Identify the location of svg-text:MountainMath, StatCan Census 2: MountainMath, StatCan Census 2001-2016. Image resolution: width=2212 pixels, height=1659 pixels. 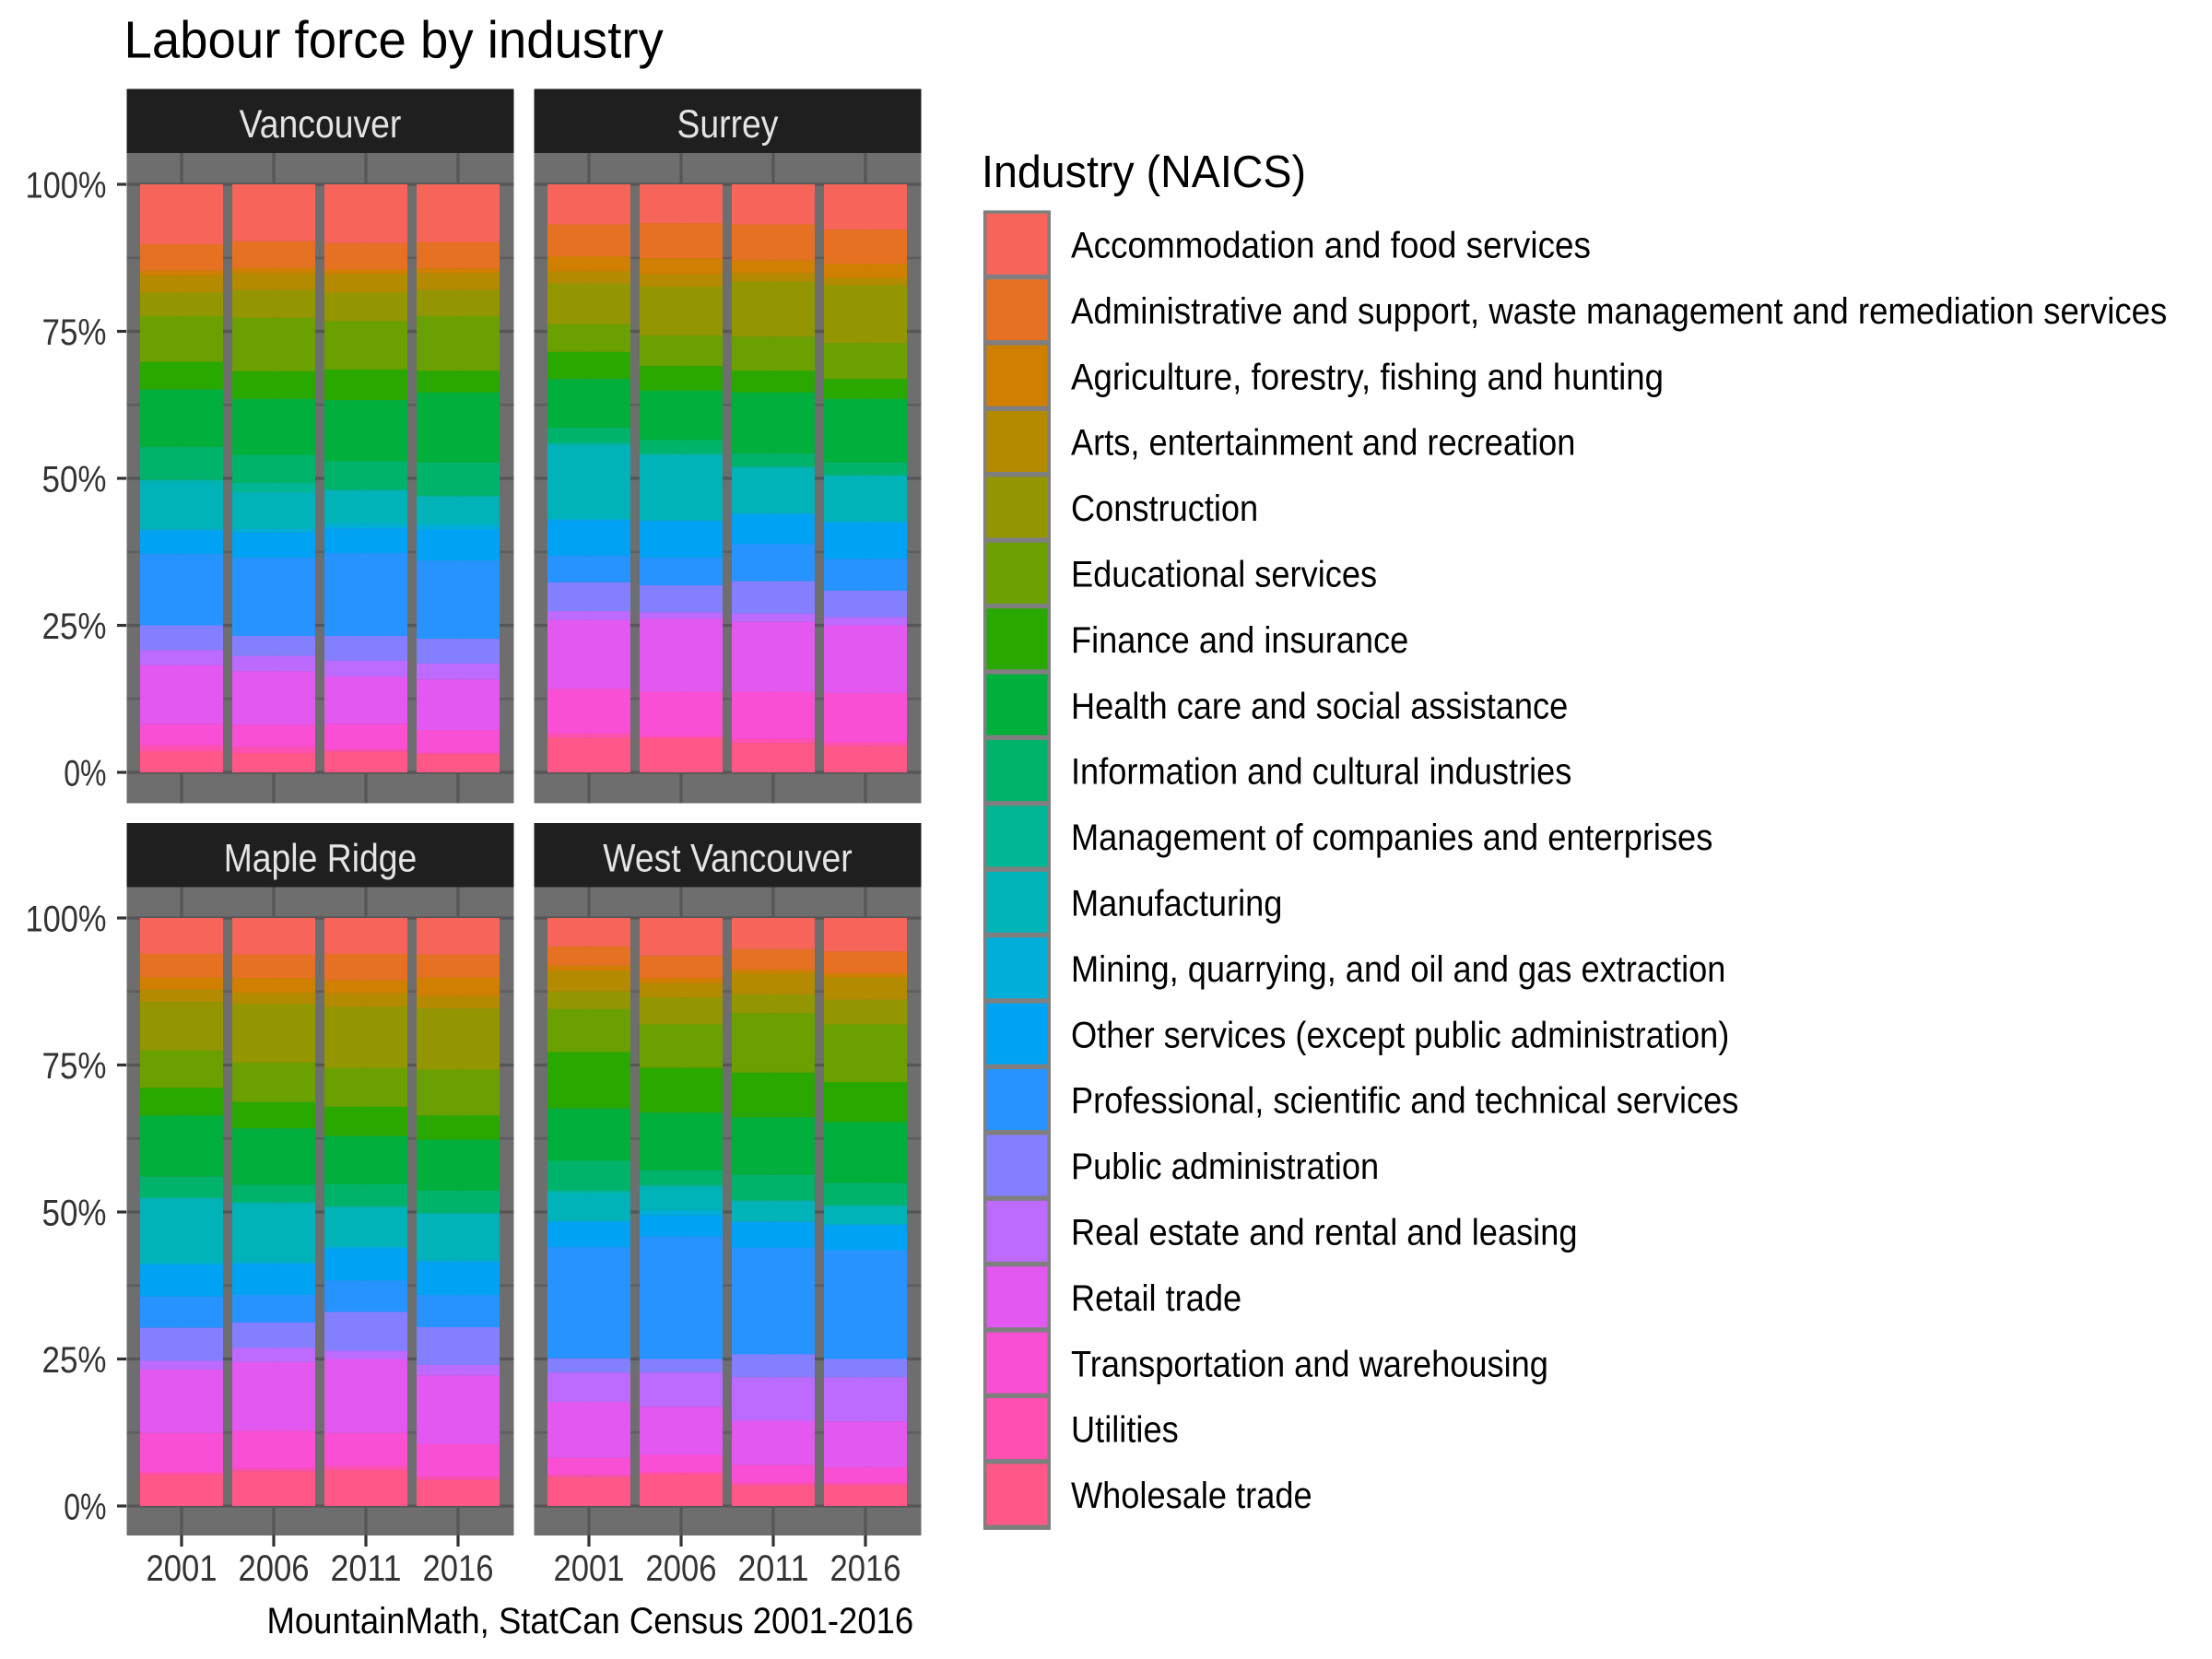
(590, 1621).